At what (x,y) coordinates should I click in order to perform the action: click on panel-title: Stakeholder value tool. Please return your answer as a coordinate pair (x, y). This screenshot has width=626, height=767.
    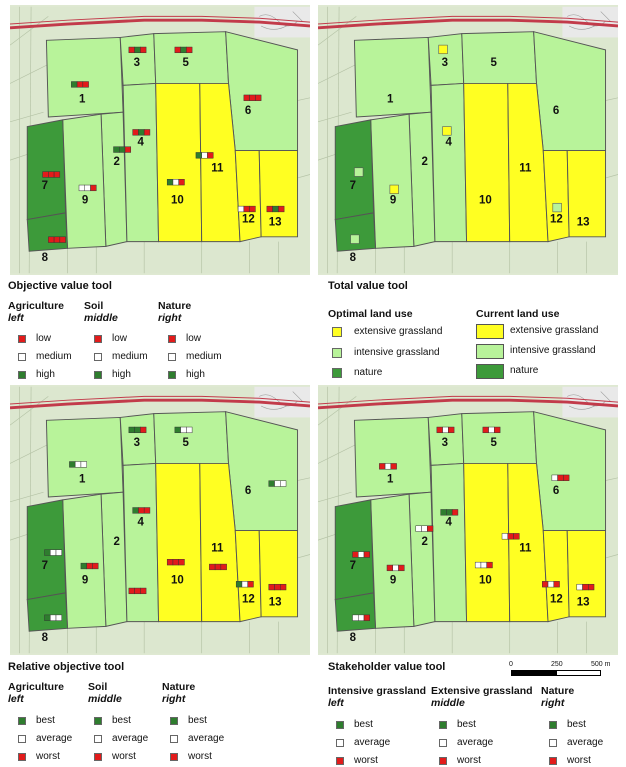
    Looking at the image, I should click on (387, 667).